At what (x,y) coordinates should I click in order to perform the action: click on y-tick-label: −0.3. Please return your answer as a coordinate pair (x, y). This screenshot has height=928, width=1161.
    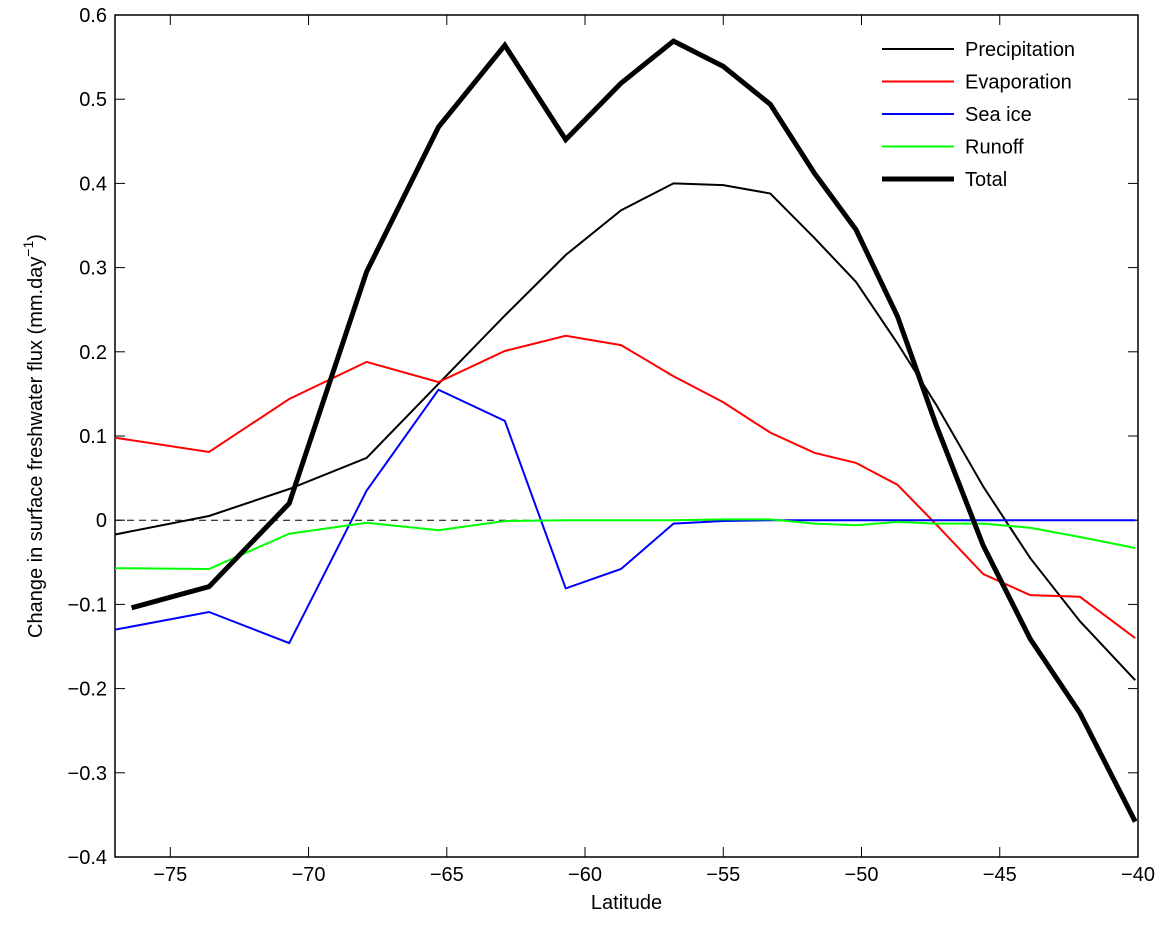
    Looking at the image, I should click on (87, 774).